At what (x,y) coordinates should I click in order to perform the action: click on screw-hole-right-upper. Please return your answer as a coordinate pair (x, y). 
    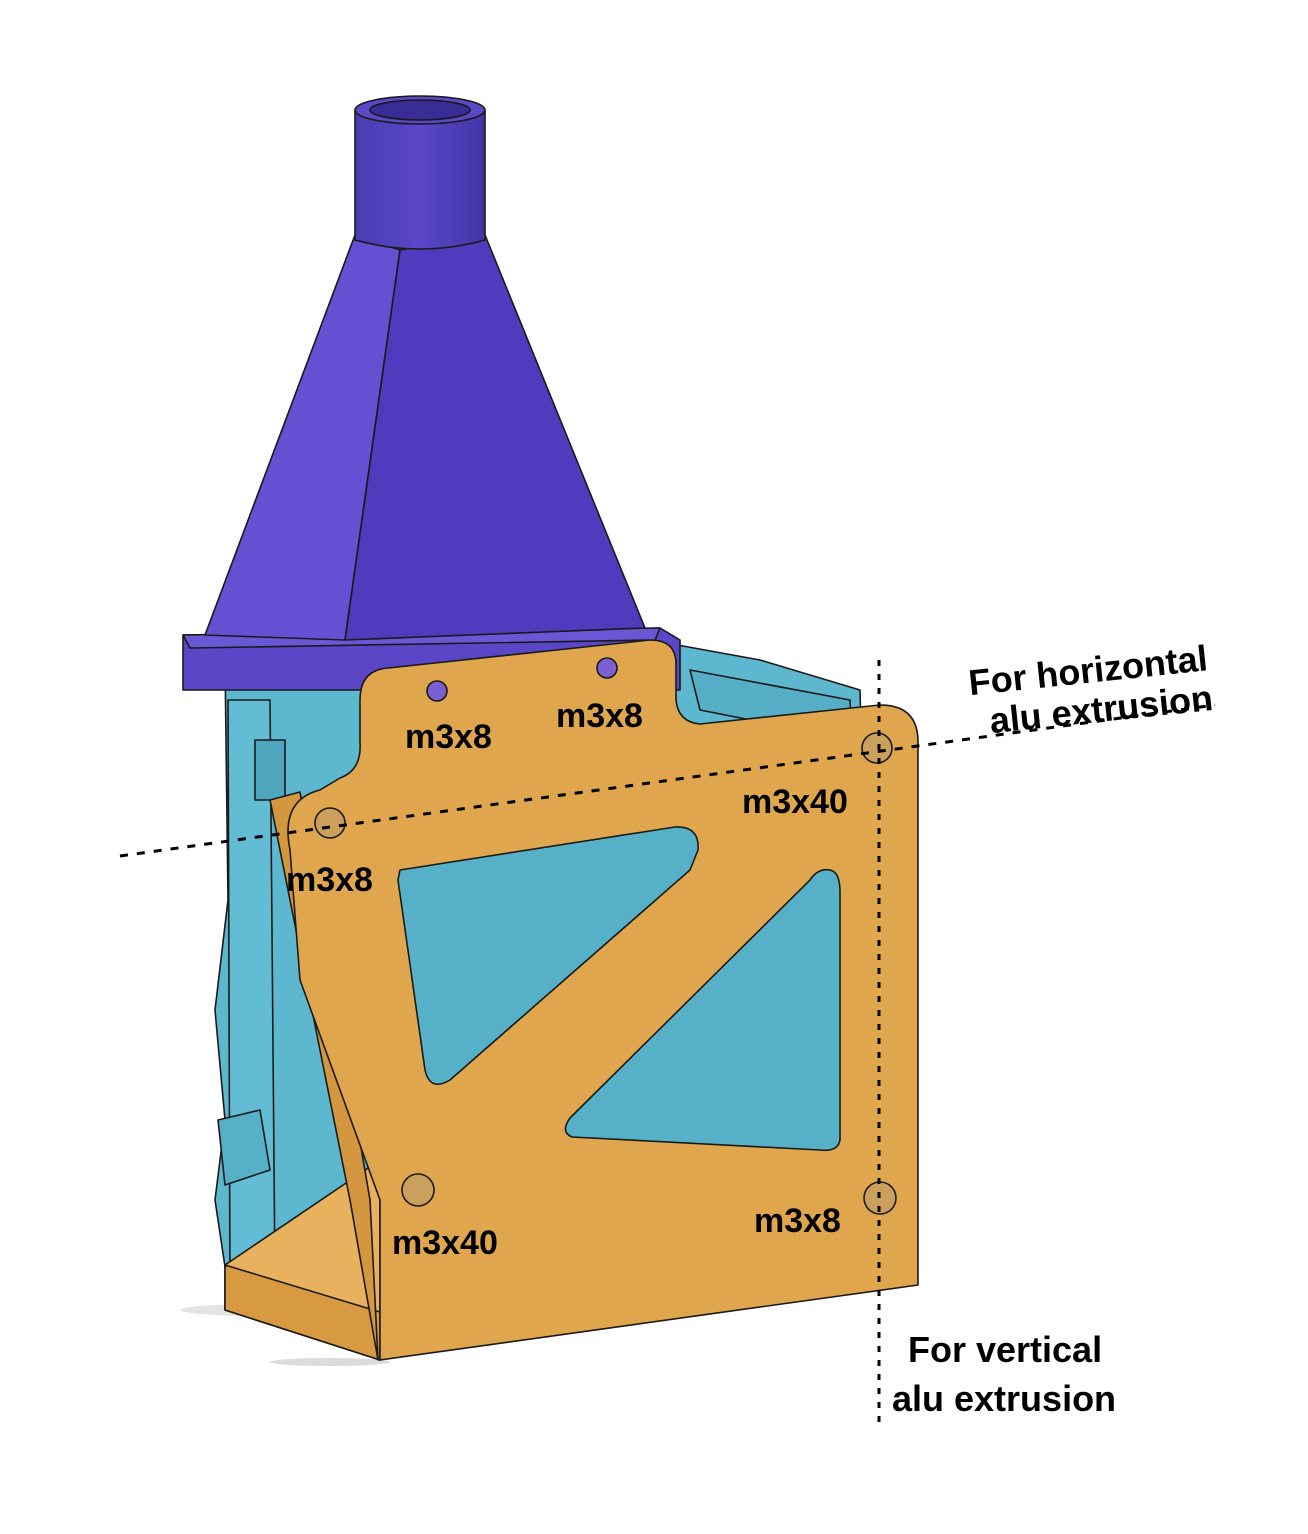
    Looking at the image, I should click on (877, 748).